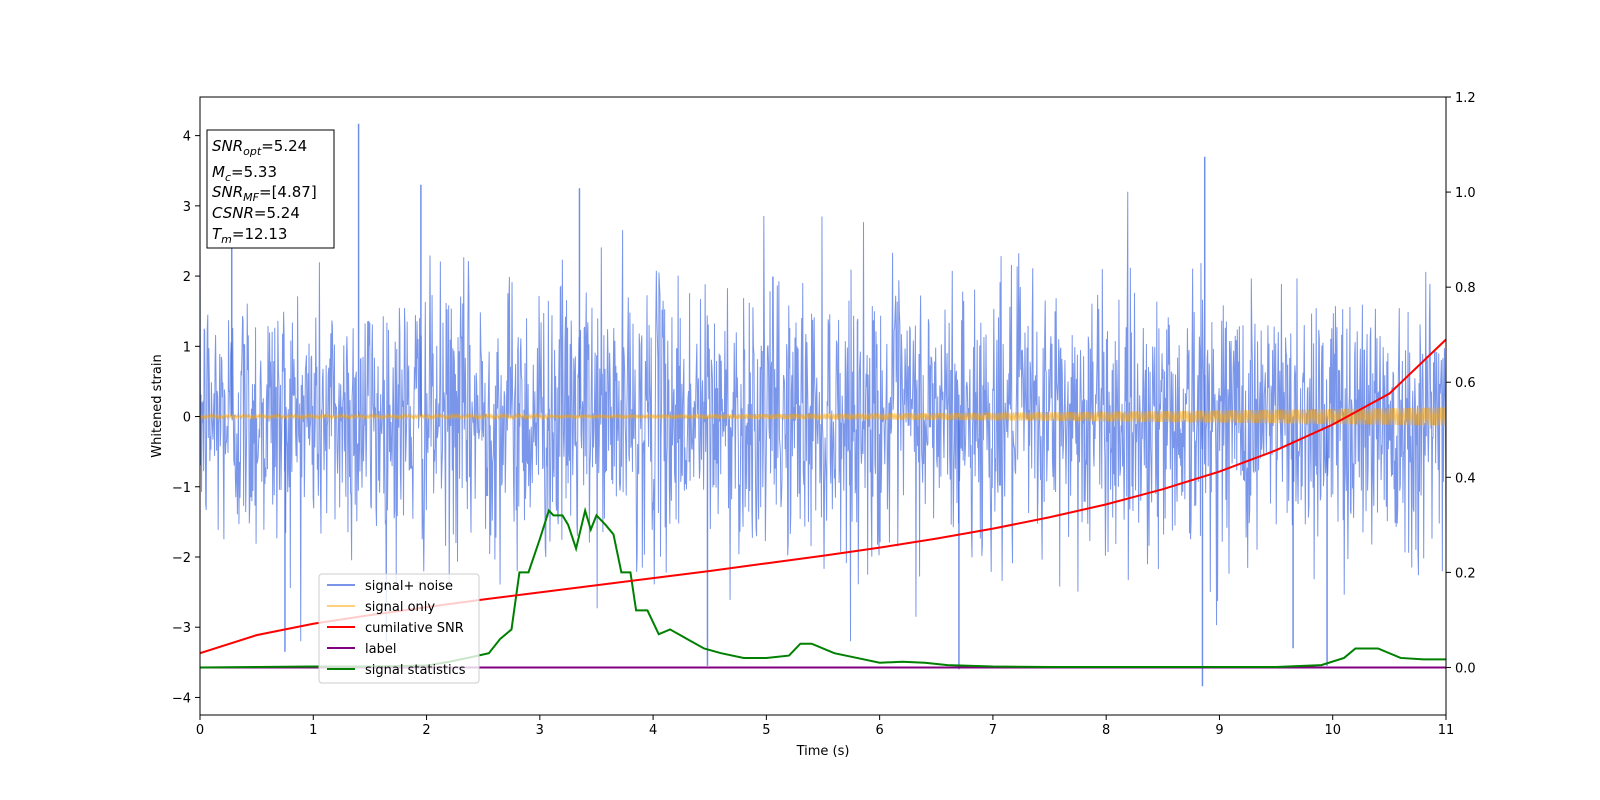 Image resolution: width=1600 pixels, height=800 pixels. What do you see at coordinates (1465, 193) in the screenshot?
I see `y2-tick-label: 1.0` at bounding box center [1465, 193].